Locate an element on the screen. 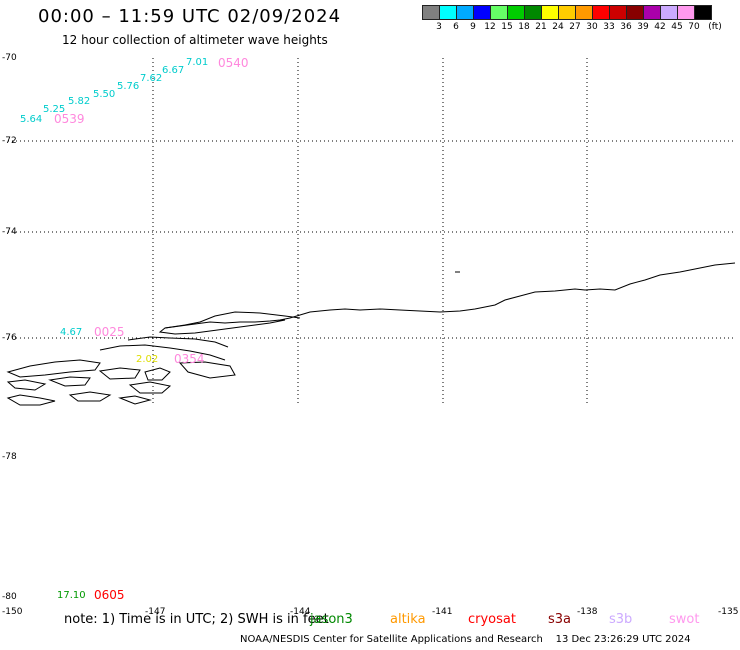 The width and height of the screenshot is (740, 650). color-swatch-label: 33 is located at coordinates (609, 27).